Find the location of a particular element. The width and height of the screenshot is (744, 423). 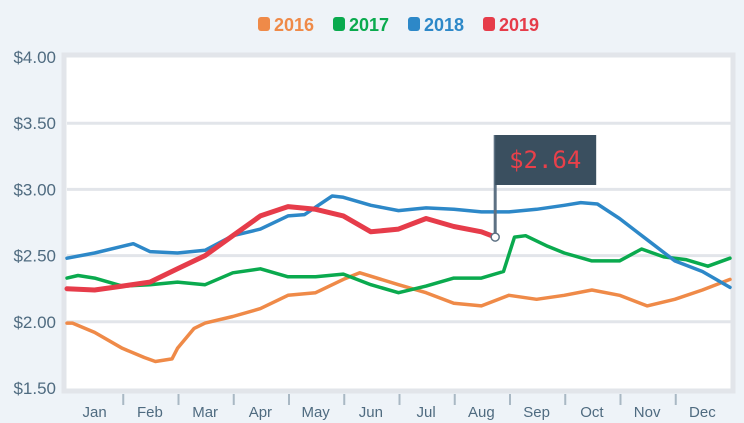

flag-box is located at coordinates (546, 160).